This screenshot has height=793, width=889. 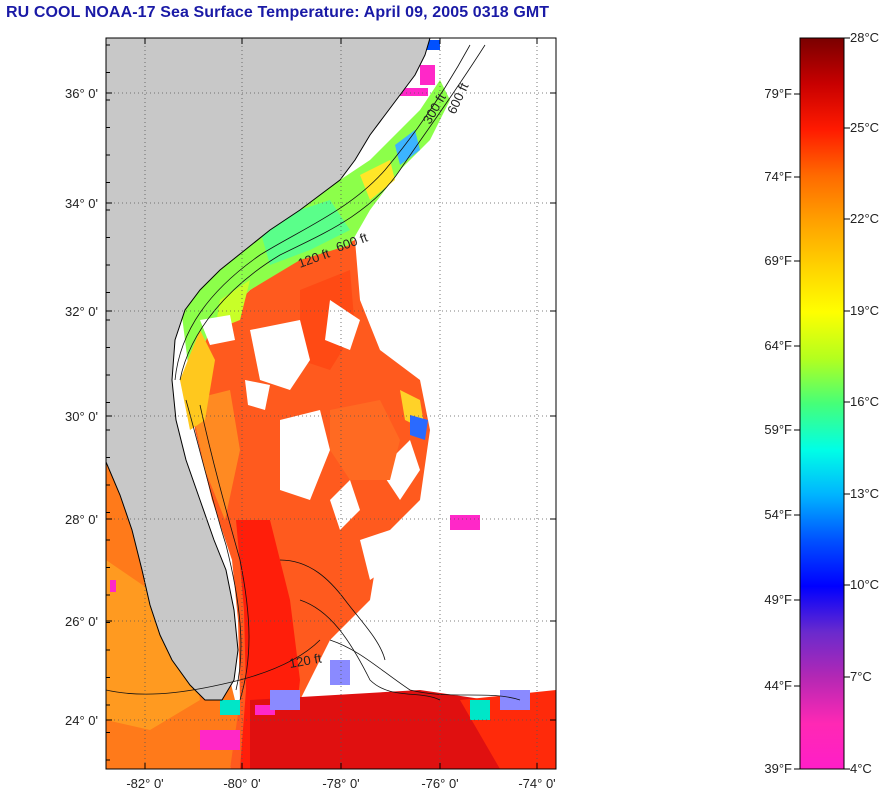 What do you see at coordinates (439, 783) in the screenshot?
I see `longitude-label: -76° 0'` at bounding box center [439, 783].